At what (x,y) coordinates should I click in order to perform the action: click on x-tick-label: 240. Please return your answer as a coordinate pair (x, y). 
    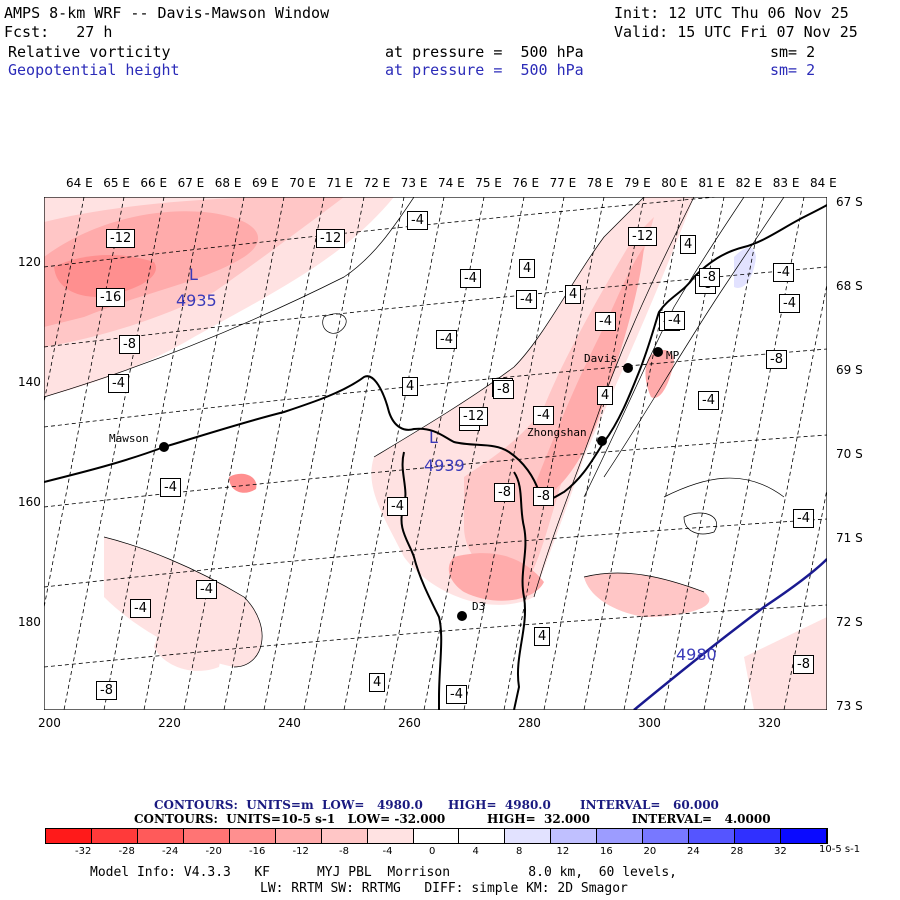
    Looking at the image, I should click on (289, 723).